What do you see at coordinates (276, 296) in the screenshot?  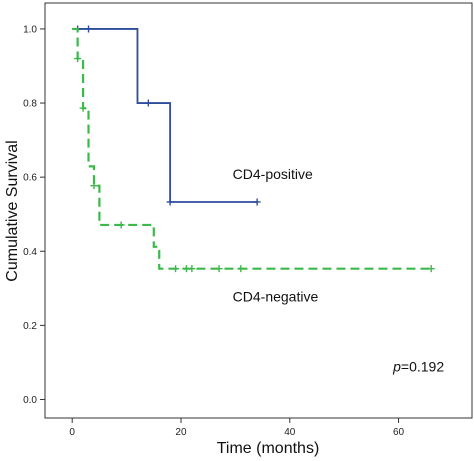 I see `series-label: CD4-negative` at bounding box center [276, 296].